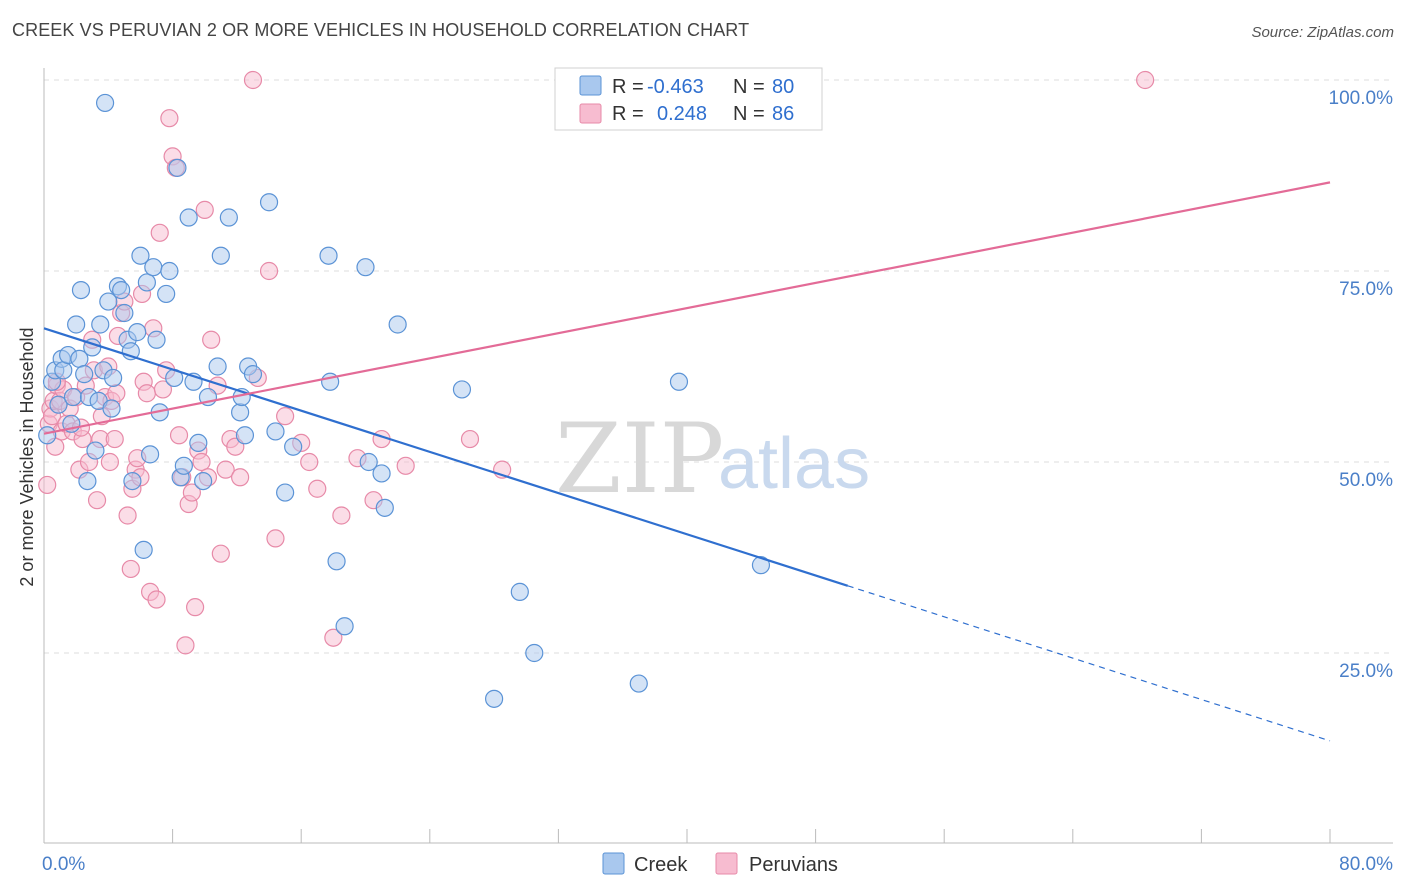  Describe the element at coordinates (628, 87) in the screenshot. I see `legend-creek-r-label: R =` at that location.